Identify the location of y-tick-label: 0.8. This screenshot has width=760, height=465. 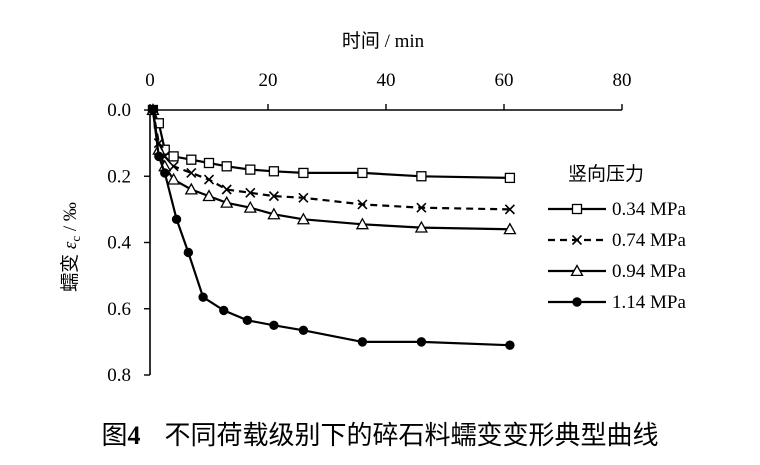
(119, 375).